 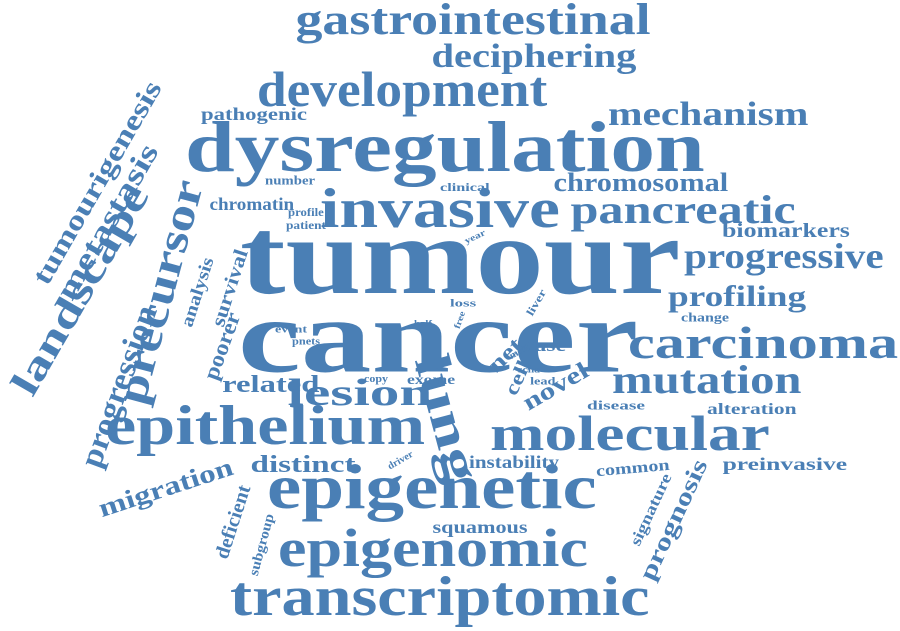 I want to click on word-alteration: alteration, so click(x=752, y=409).